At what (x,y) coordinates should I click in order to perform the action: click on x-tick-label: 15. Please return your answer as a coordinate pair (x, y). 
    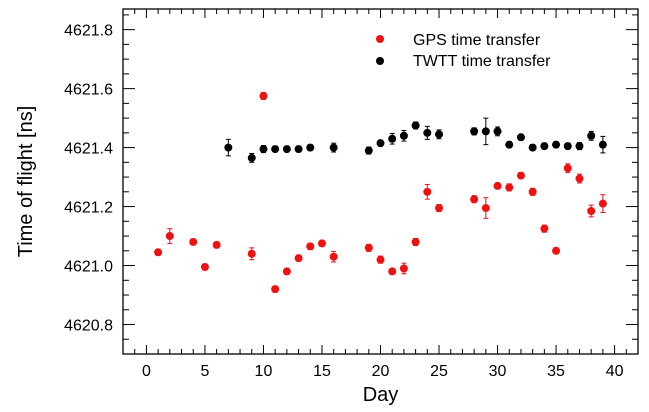
    Looking at the image, I should click on (322, 371).